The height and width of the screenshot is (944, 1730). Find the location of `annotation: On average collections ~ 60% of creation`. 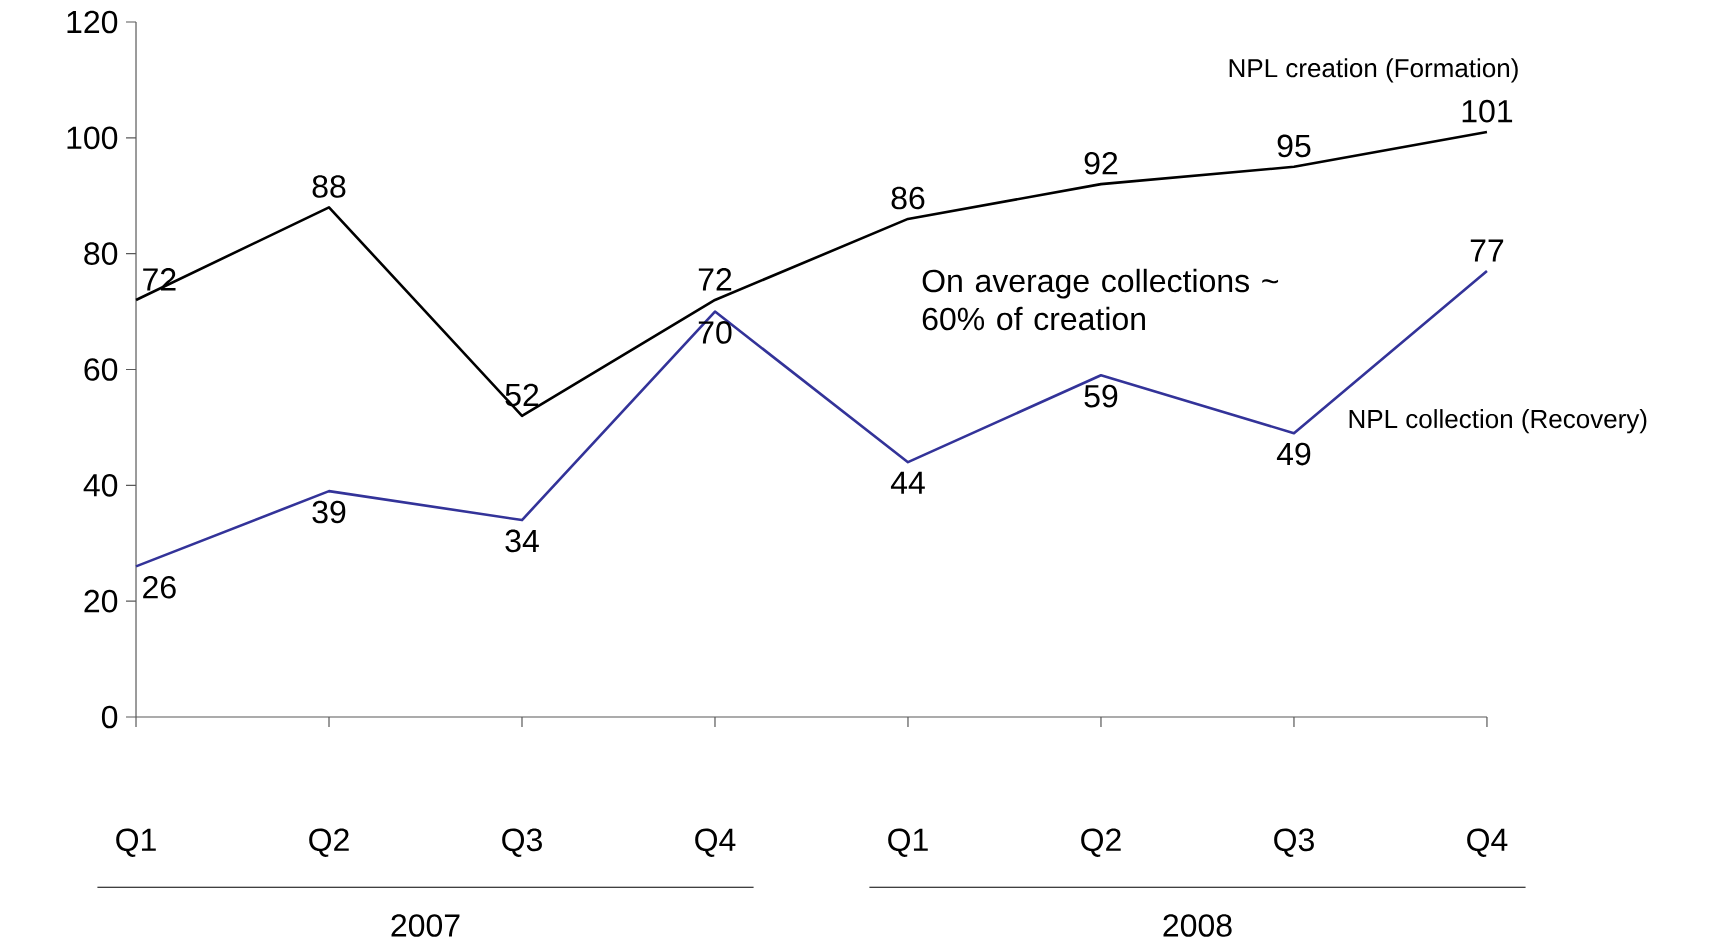

annotation: On average collections ~ 60% of creation is located at coordinates (1100, 299).